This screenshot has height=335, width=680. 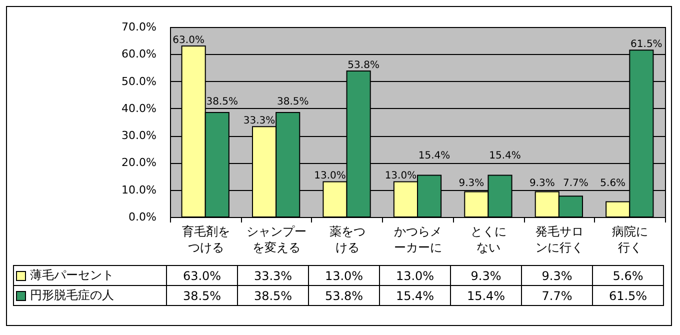 I want to click on y-tick-label: 50.0%, so click(x=139, y=81).